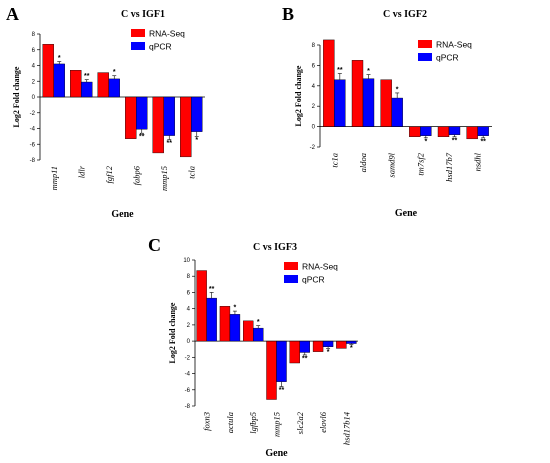  I want to click on category-label: tc1a, so click(334, 160).